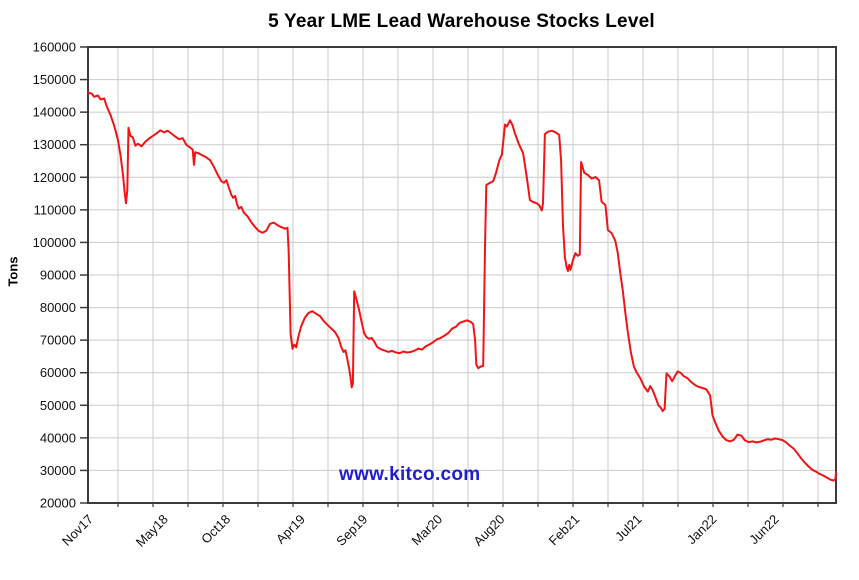  What do you see at coordinates (58, 372) in the screenshot?
I see `y-tick-label: 60000` at bounding box center [58, 372].